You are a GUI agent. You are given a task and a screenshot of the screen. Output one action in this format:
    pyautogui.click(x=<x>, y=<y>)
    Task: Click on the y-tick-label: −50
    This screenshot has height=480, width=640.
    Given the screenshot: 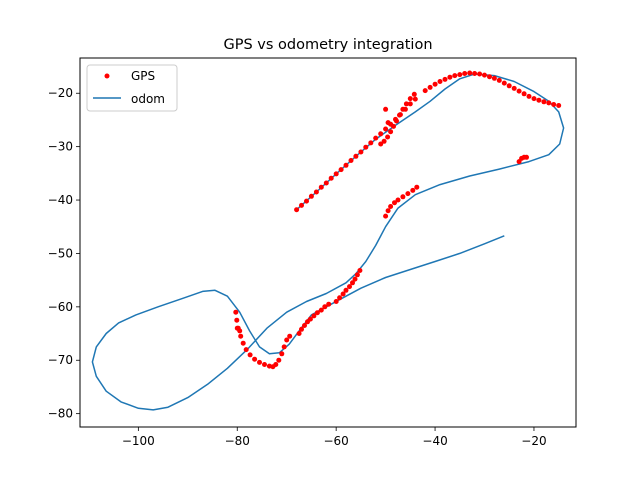 What is the action you would take?
    pyautogui.click(x=60, y=253)
    